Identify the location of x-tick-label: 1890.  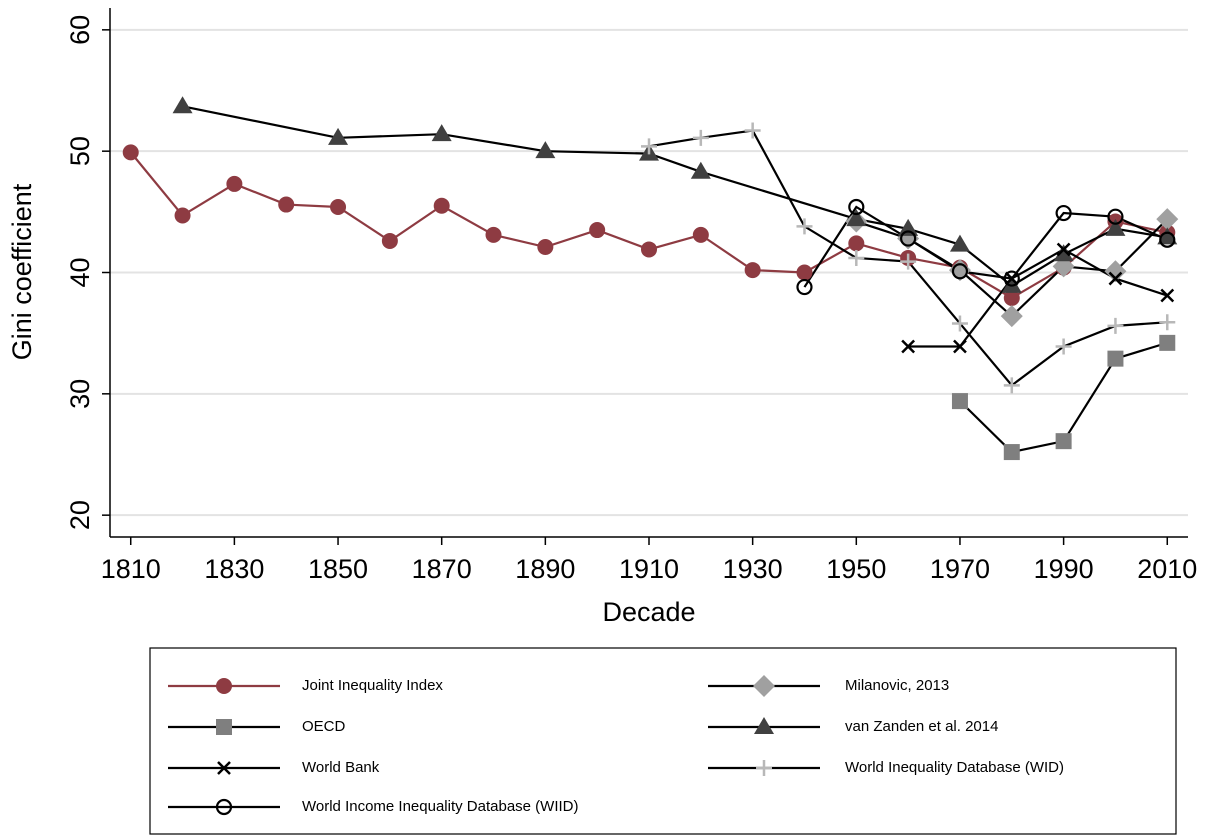
(545, 569).